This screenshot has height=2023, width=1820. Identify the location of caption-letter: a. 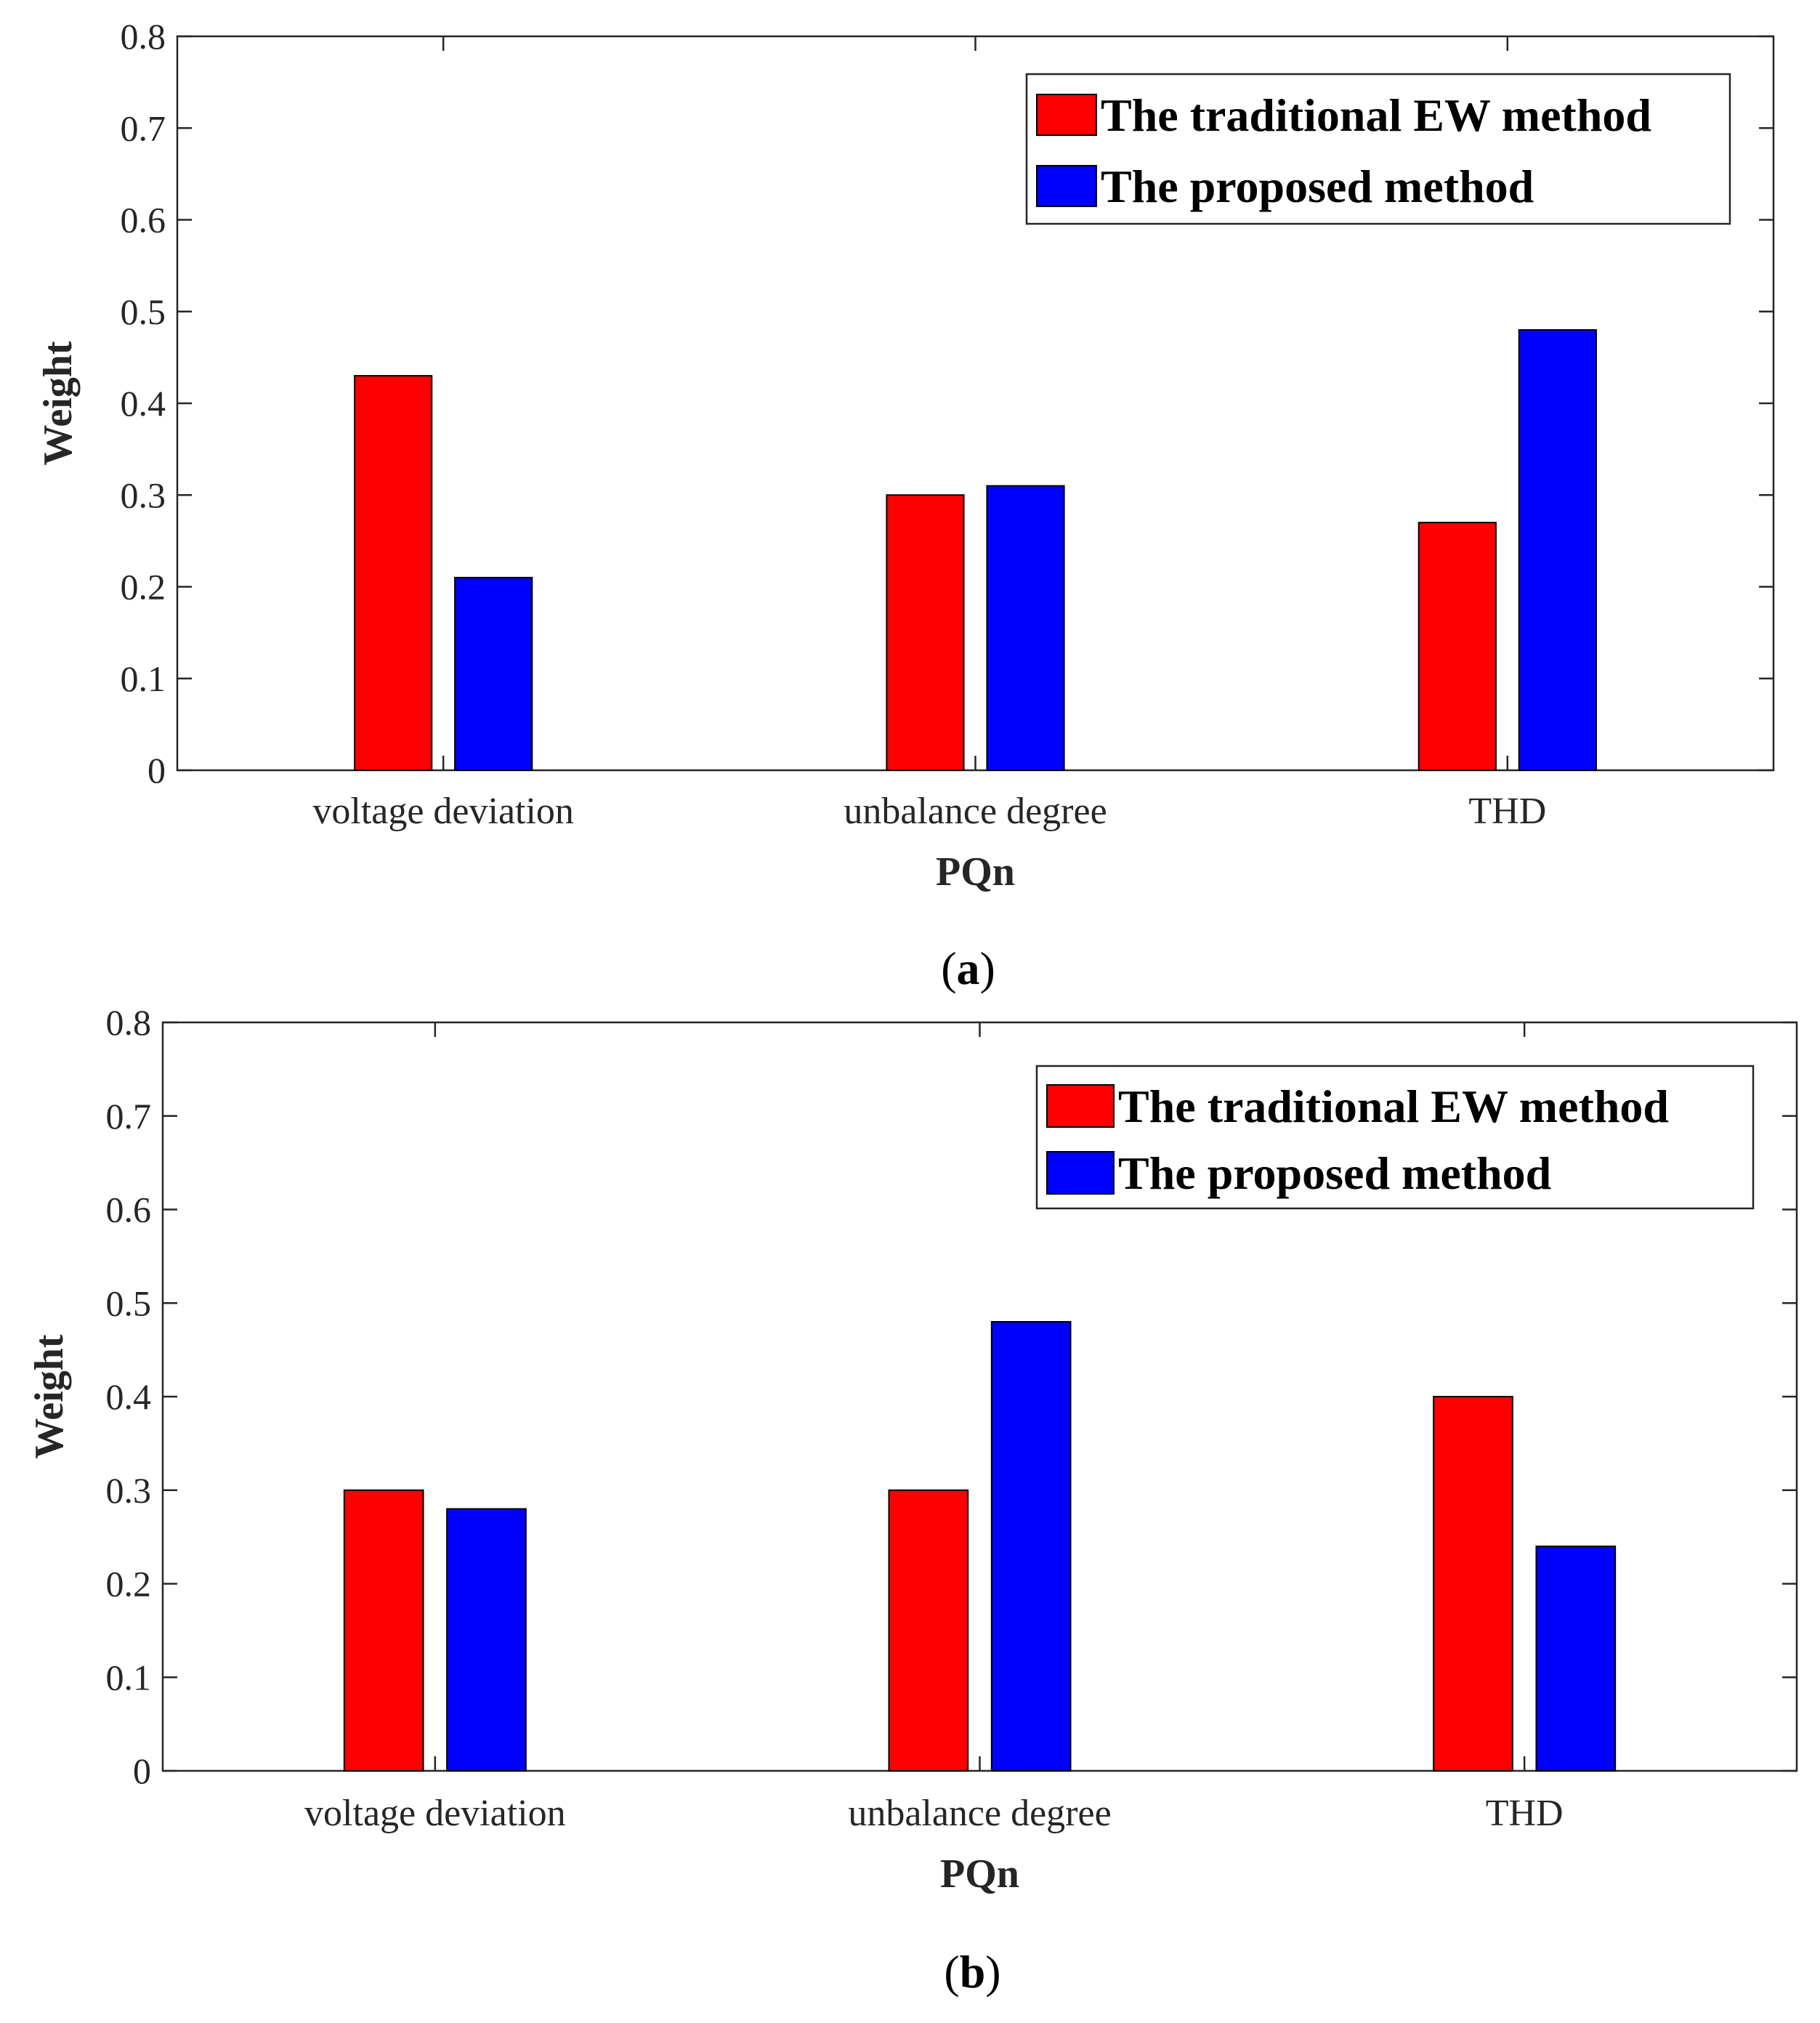
(968, 968).